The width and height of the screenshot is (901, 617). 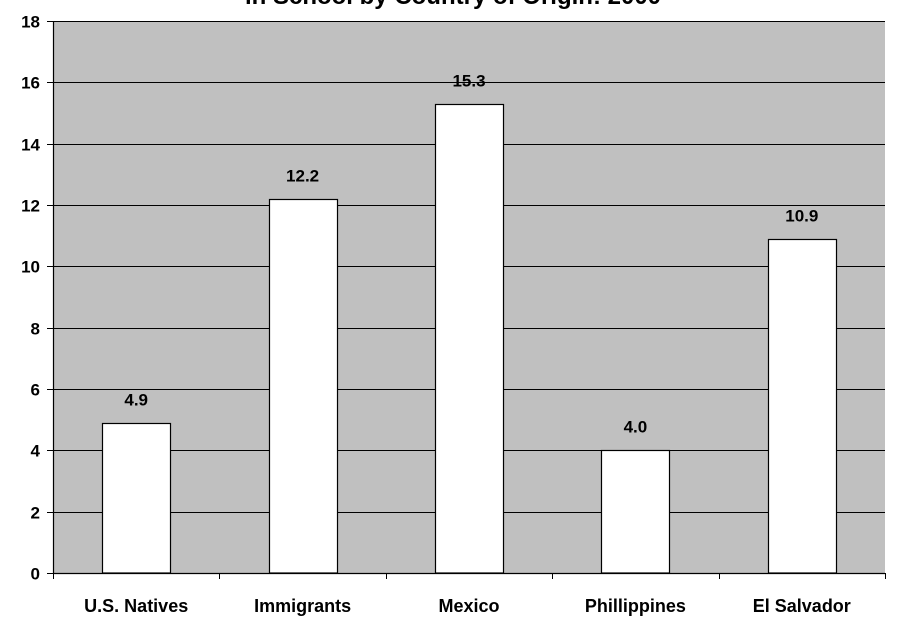 What do you see at coordinates (302, 606) in the screenshot?
I see `x-category-label: Immigrants` at bounding box center [302, 606].